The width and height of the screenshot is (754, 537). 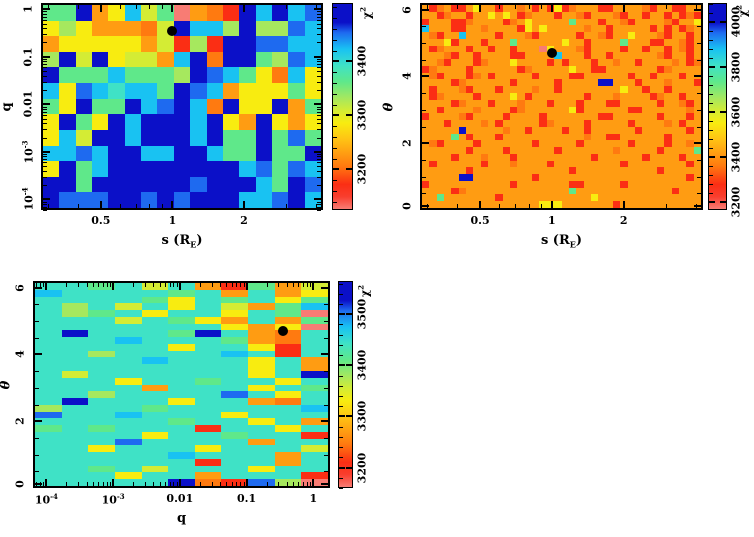 What do you see at coordinates (182, 106) in the screenshot?
I see `heatmap-grid-top-left` at bounding box center [182, 106].